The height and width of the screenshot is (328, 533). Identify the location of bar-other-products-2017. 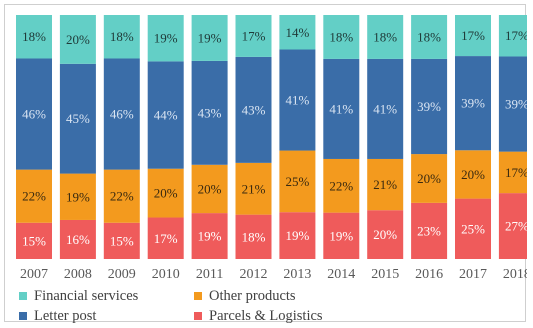
(473, 174).